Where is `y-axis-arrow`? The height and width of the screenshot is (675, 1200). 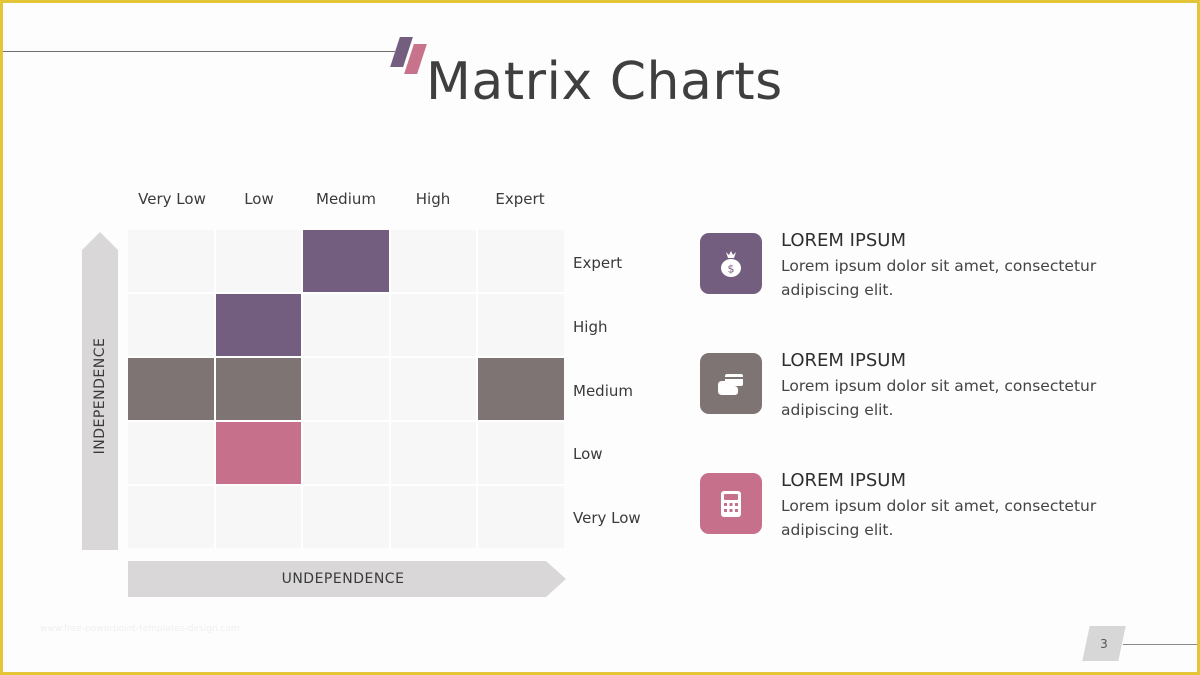
y-axis-arrow is located at coordinates (100, 391).